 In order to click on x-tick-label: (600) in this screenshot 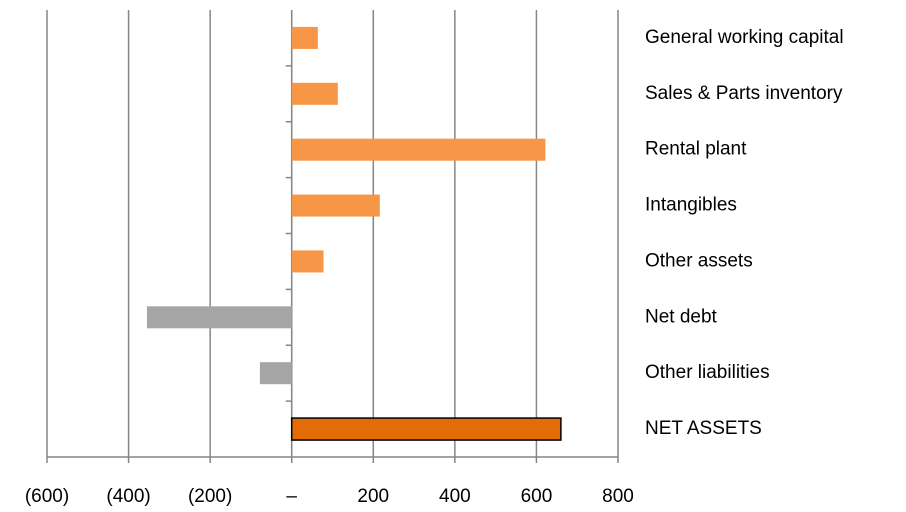, I will do `click(47, 496)`.